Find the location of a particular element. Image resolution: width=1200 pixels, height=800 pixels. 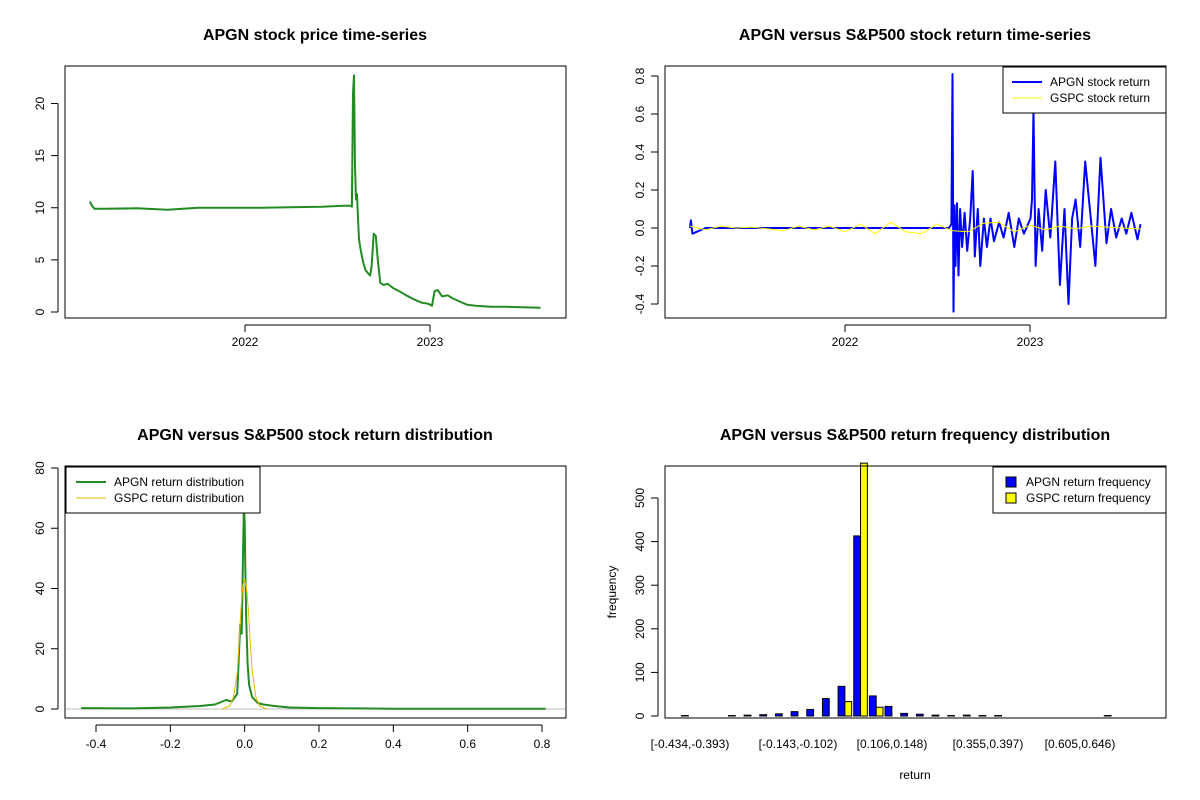

legend-label: APGN return distribution is located at coordinates (179, 482).